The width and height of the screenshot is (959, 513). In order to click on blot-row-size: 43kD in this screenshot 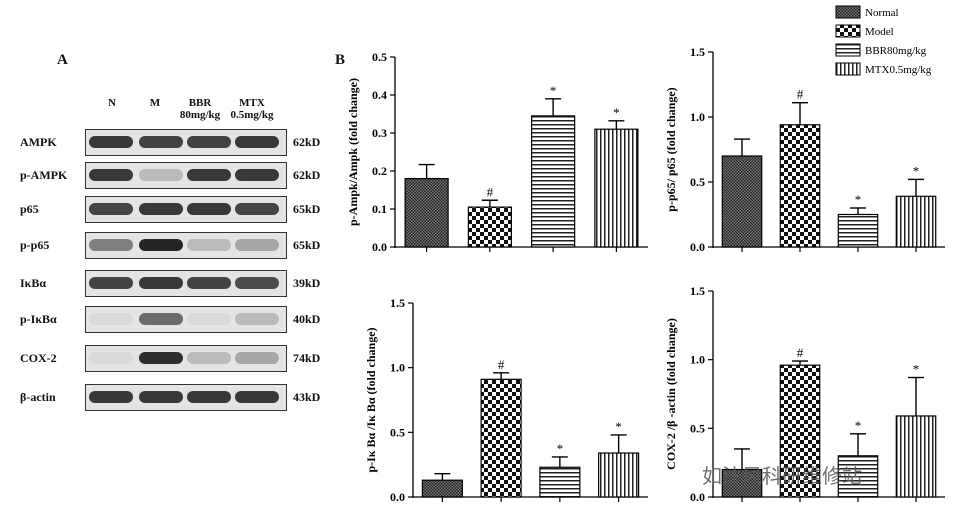, I will do `click(307, 397)`.